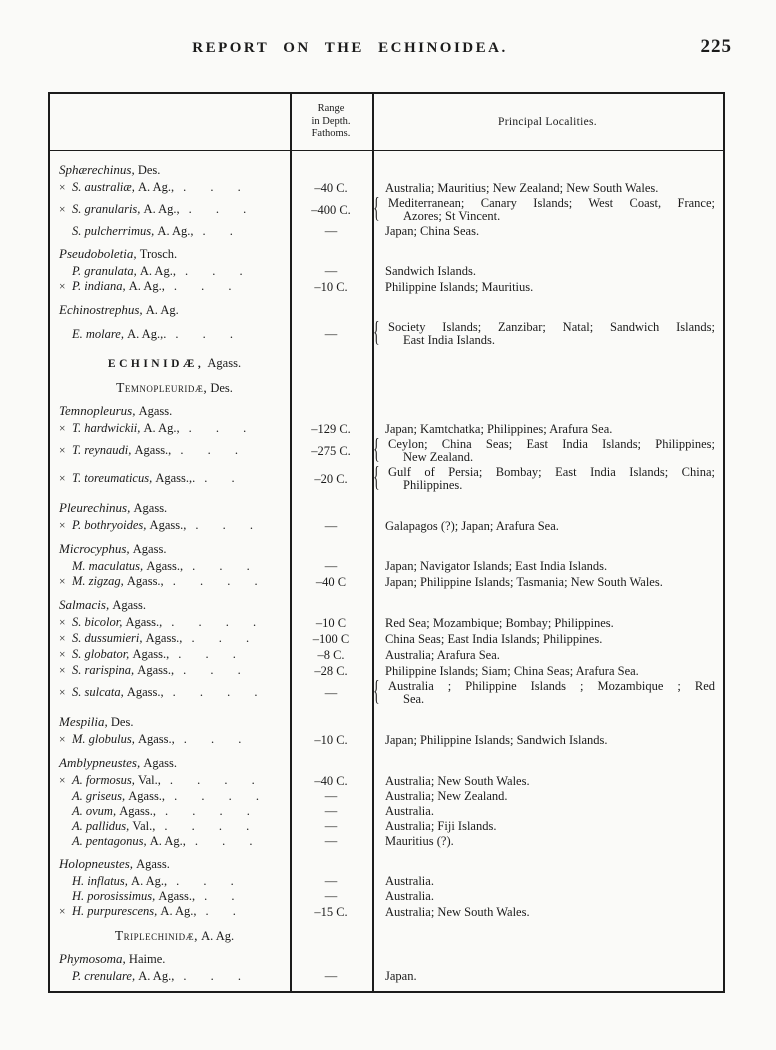  I want to click on localities-cell: Australia; New South Wales., so click(547, 912).